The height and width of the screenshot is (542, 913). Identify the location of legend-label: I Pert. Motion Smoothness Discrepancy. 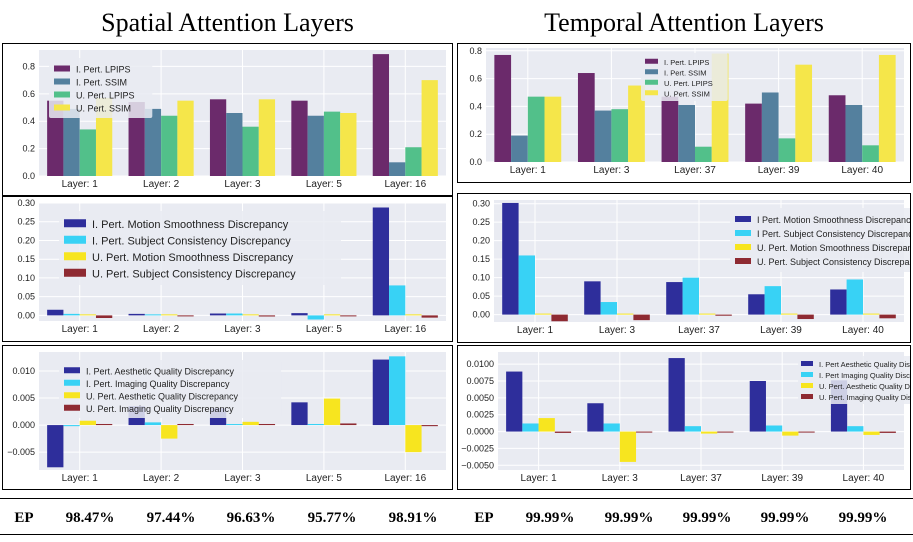
(833, 220).